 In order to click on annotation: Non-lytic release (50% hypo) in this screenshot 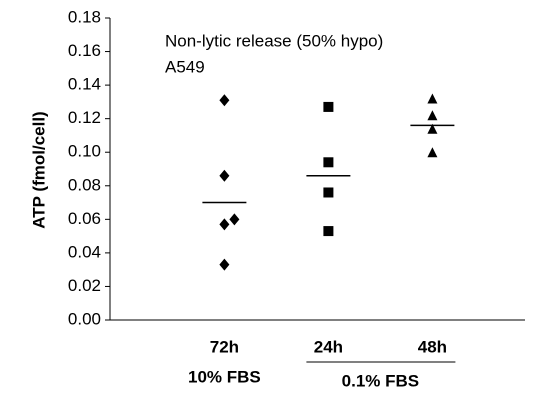, I will do `click(274, 40)`.